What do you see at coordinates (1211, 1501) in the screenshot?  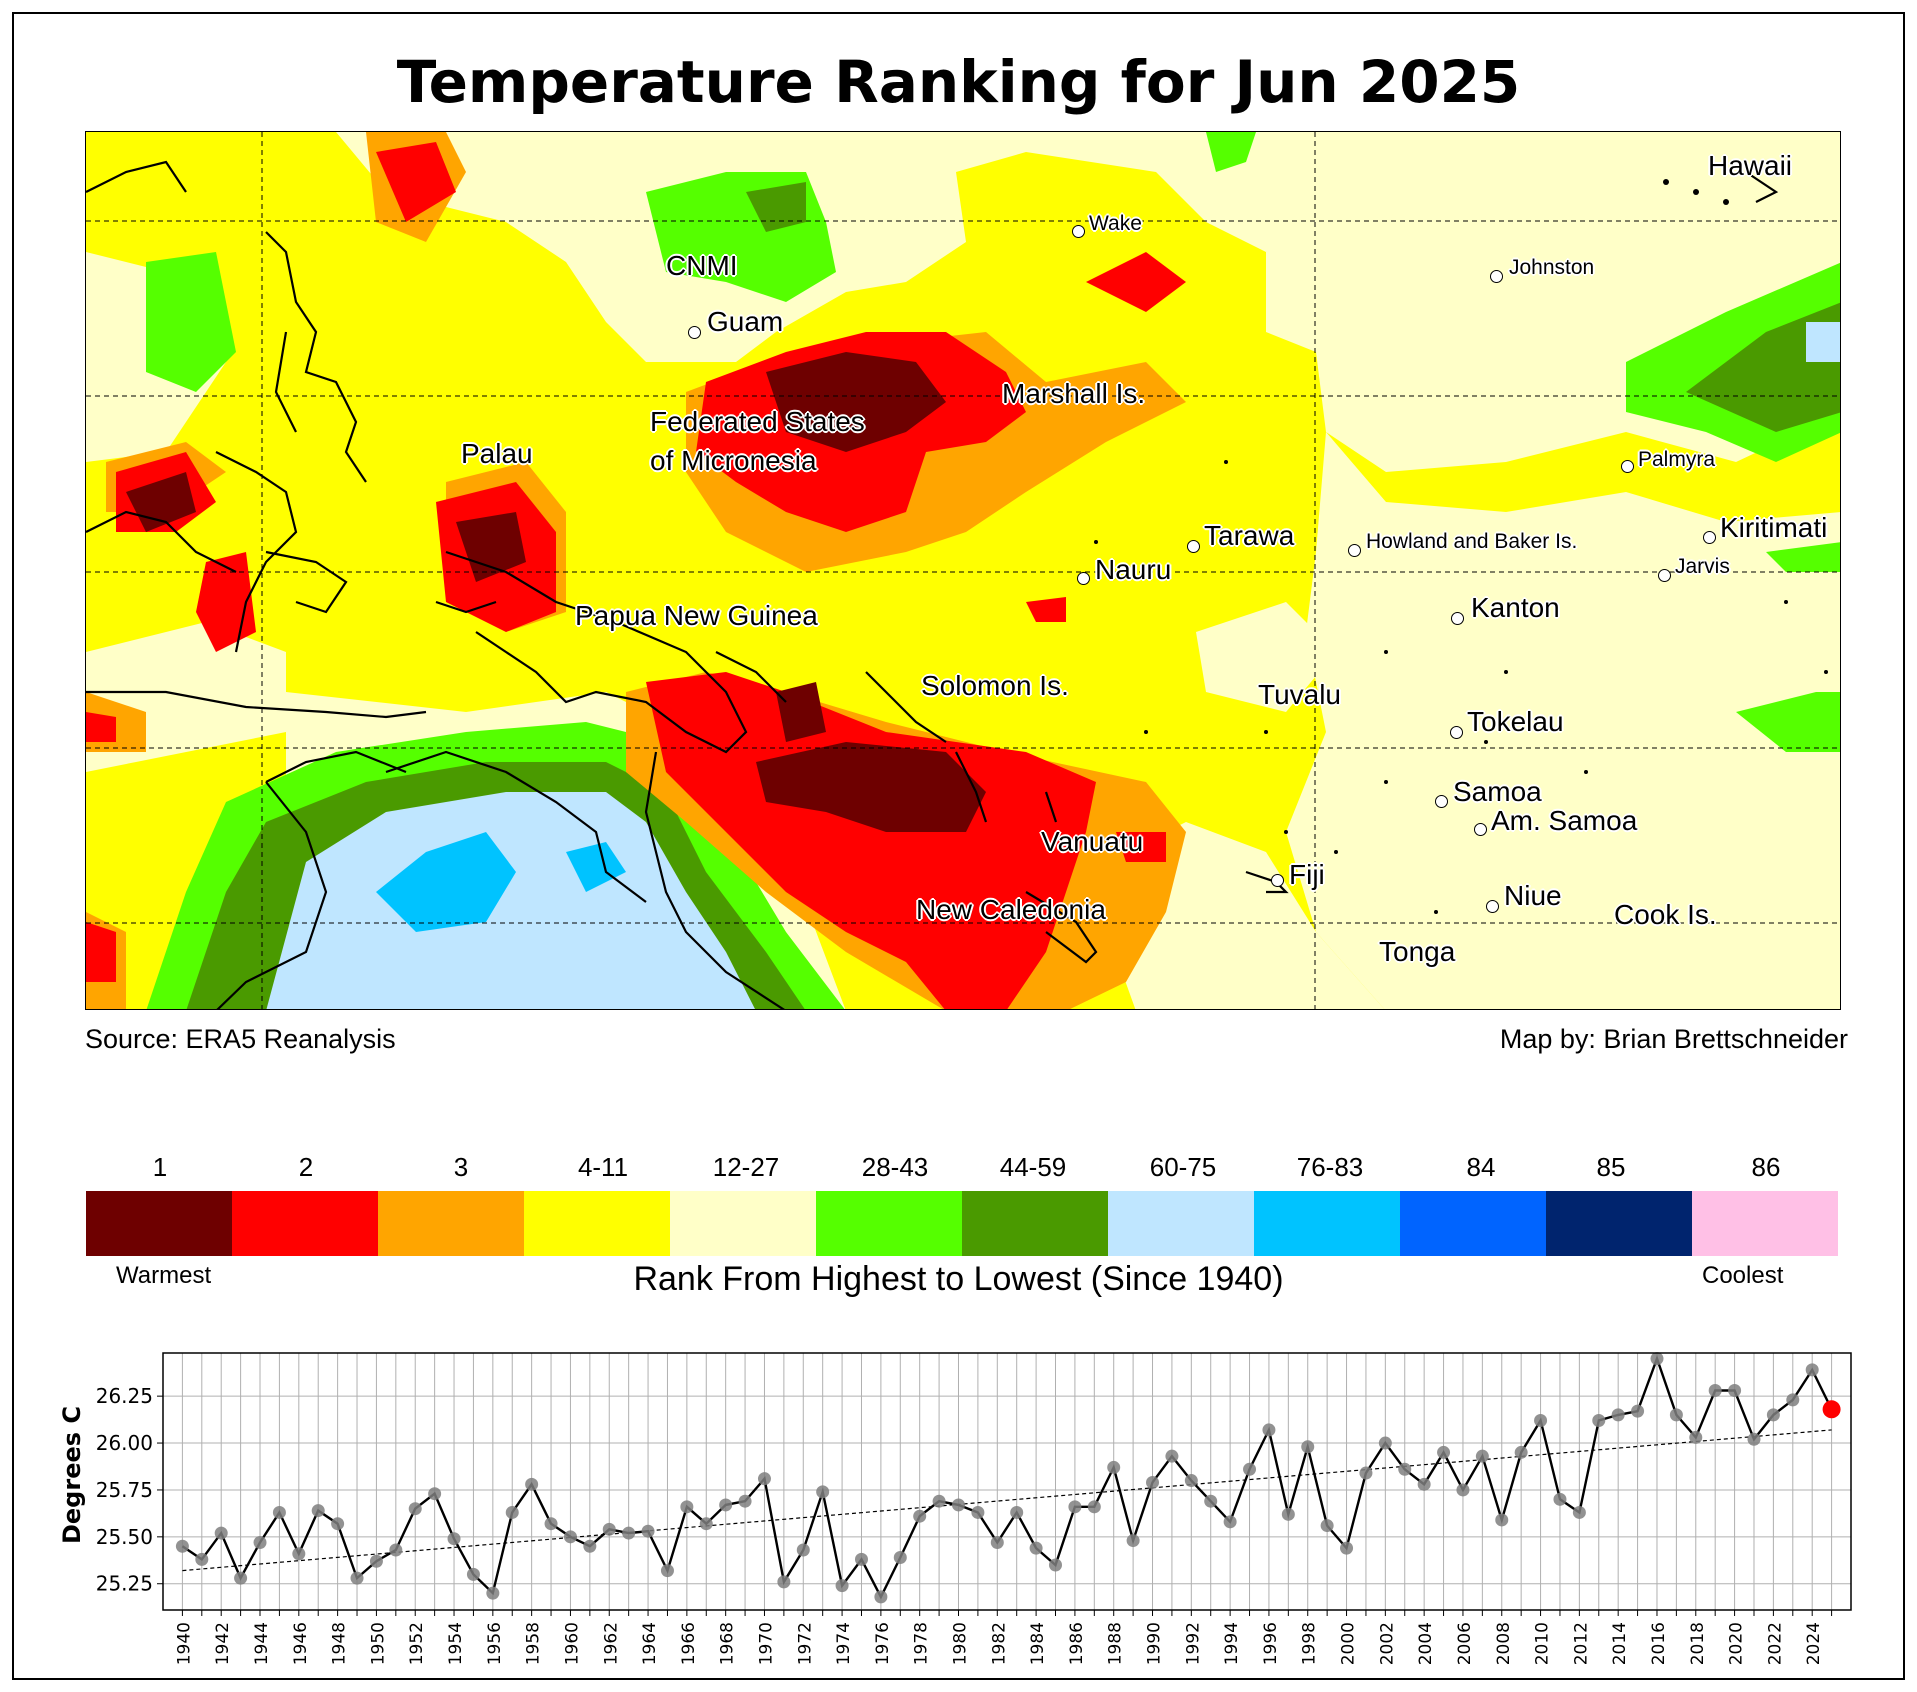 I see `point-1993` at bounding box center [1211, 1501].